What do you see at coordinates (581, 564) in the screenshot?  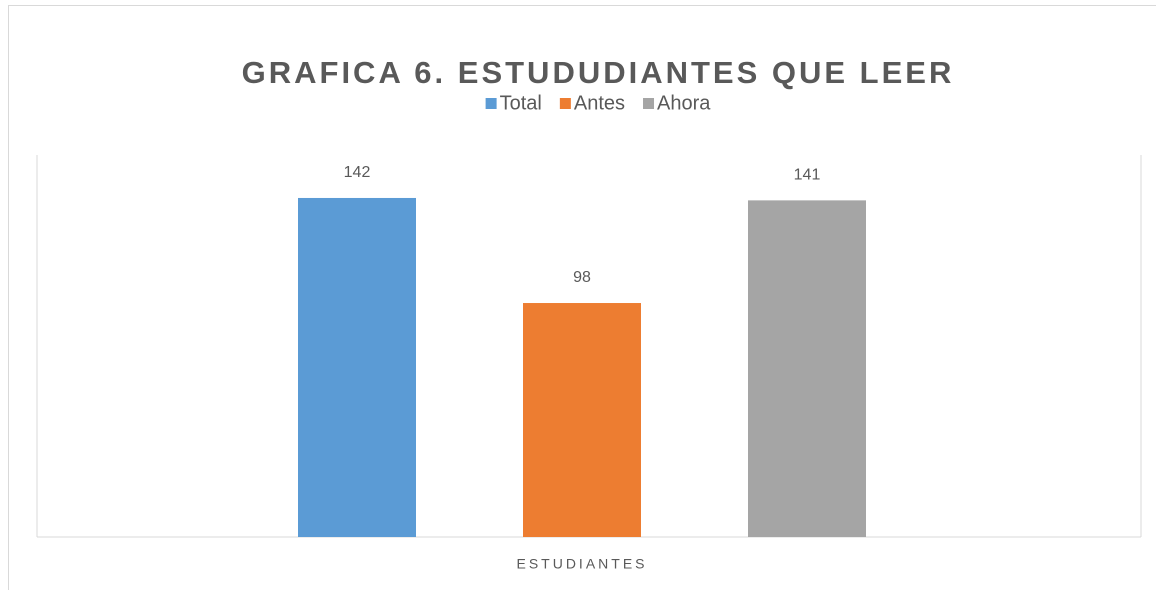 I see `x-tick-label: ESTUDIANTES` at bounding box center [581, 564].